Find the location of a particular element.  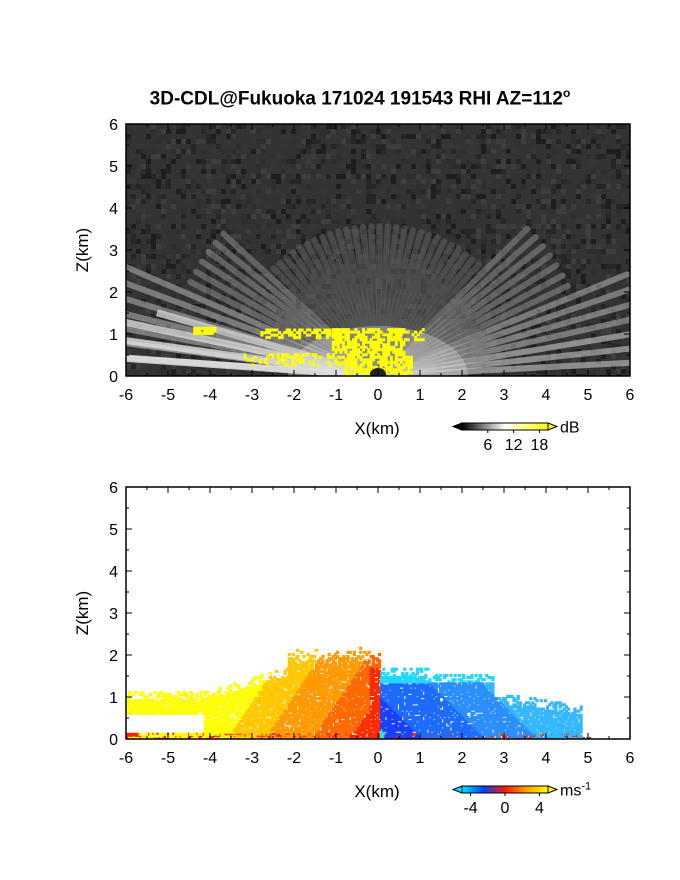

top-x-tick-label: -6 is located at coordinates (126, 395).